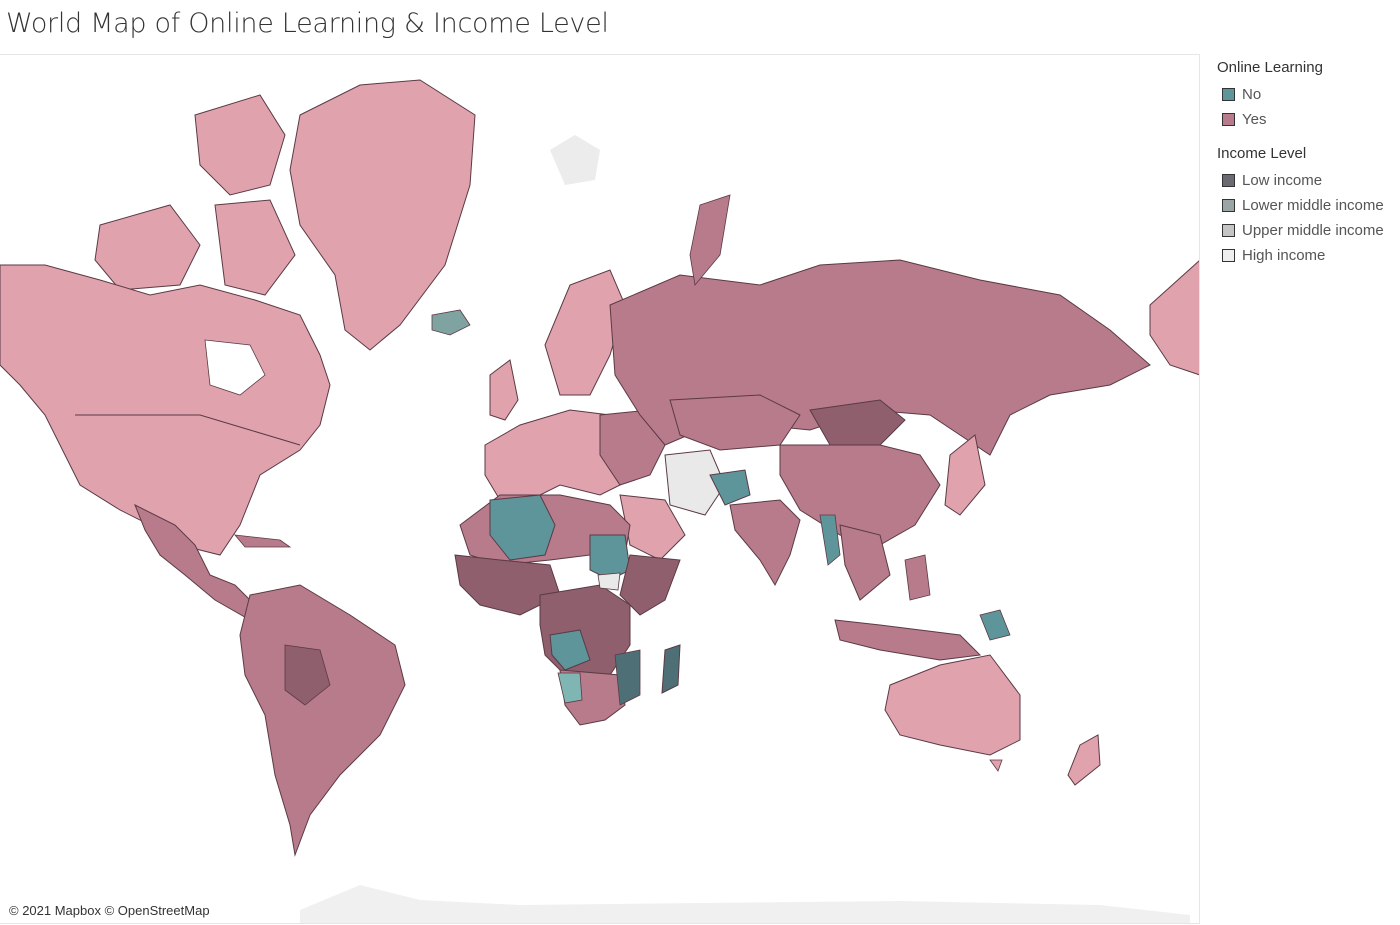  Describe the element at coordinates (451, 322) in the screenshot. I see `iceland-region` at that location.